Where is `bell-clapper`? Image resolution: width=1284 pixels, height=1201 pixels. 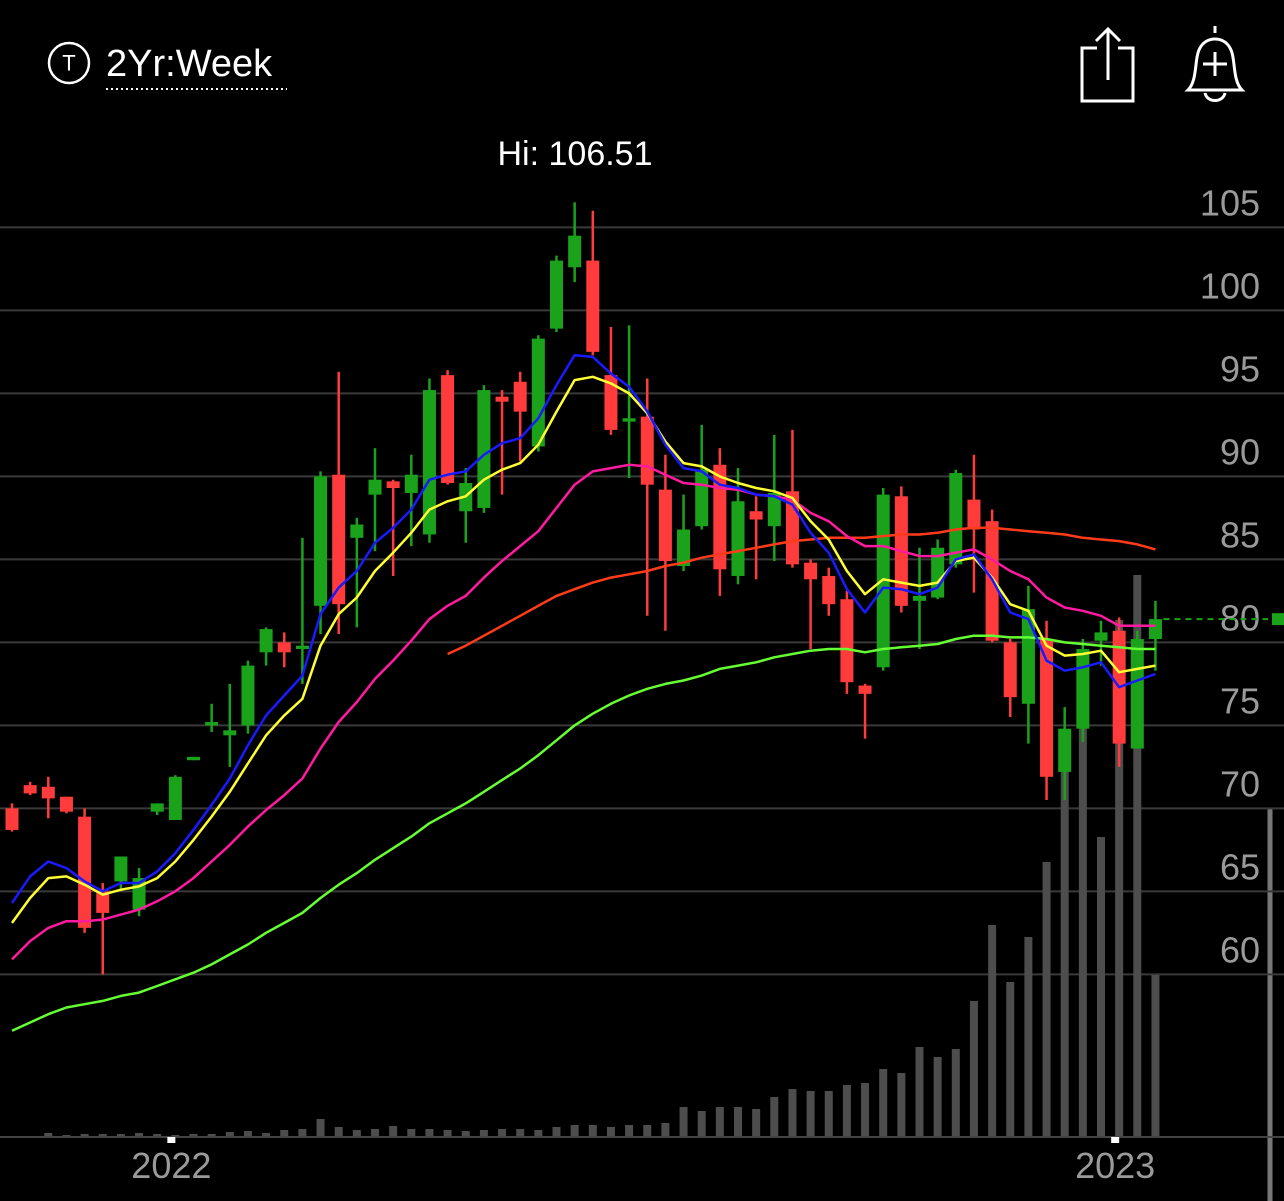 bell-clapper is located at coordinates (1215, 97).